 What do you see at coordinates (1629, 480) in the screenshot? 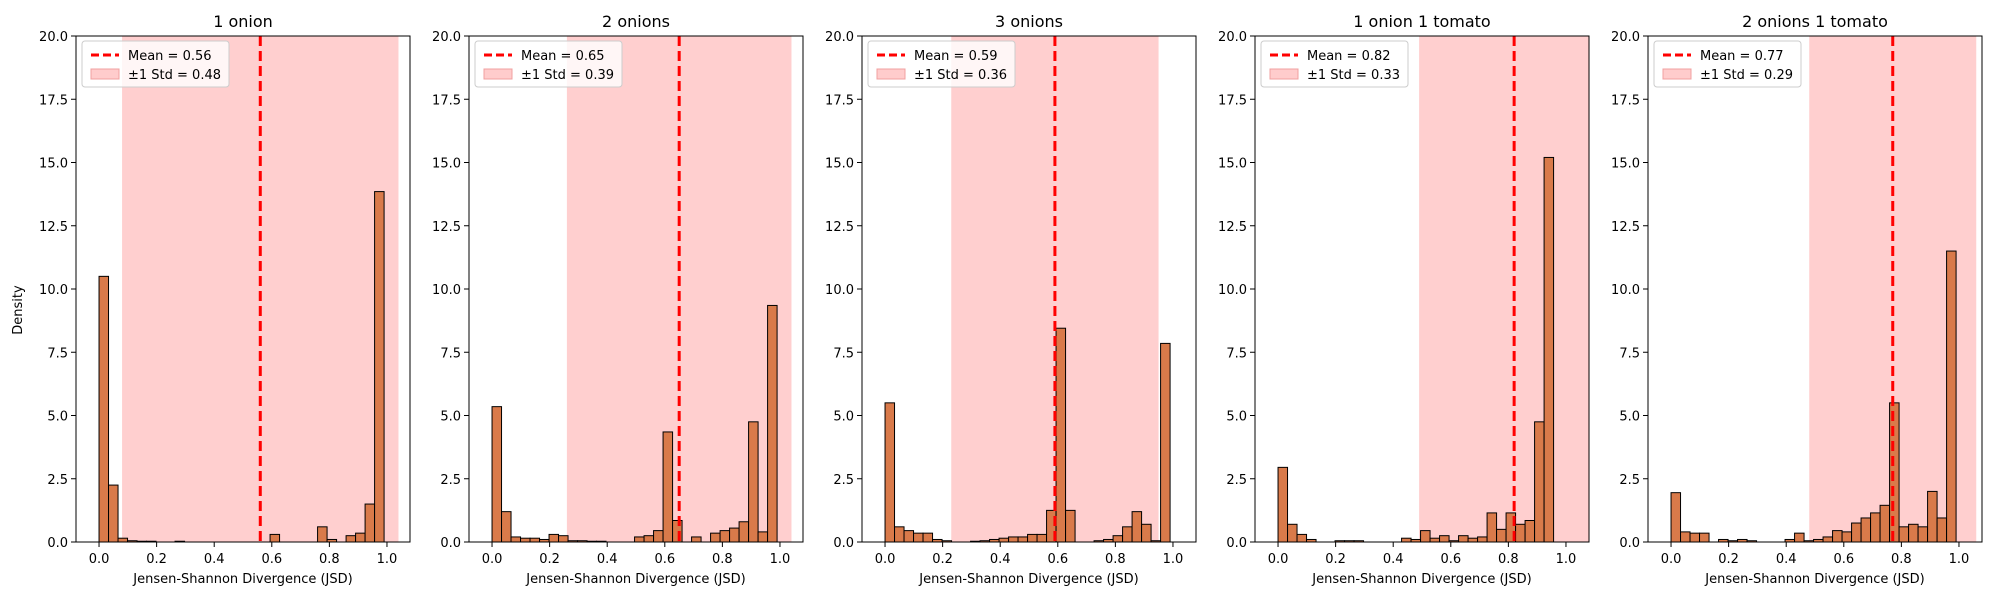
I see `y-tick-label: 2.5` at bounding box center [1629, 480].